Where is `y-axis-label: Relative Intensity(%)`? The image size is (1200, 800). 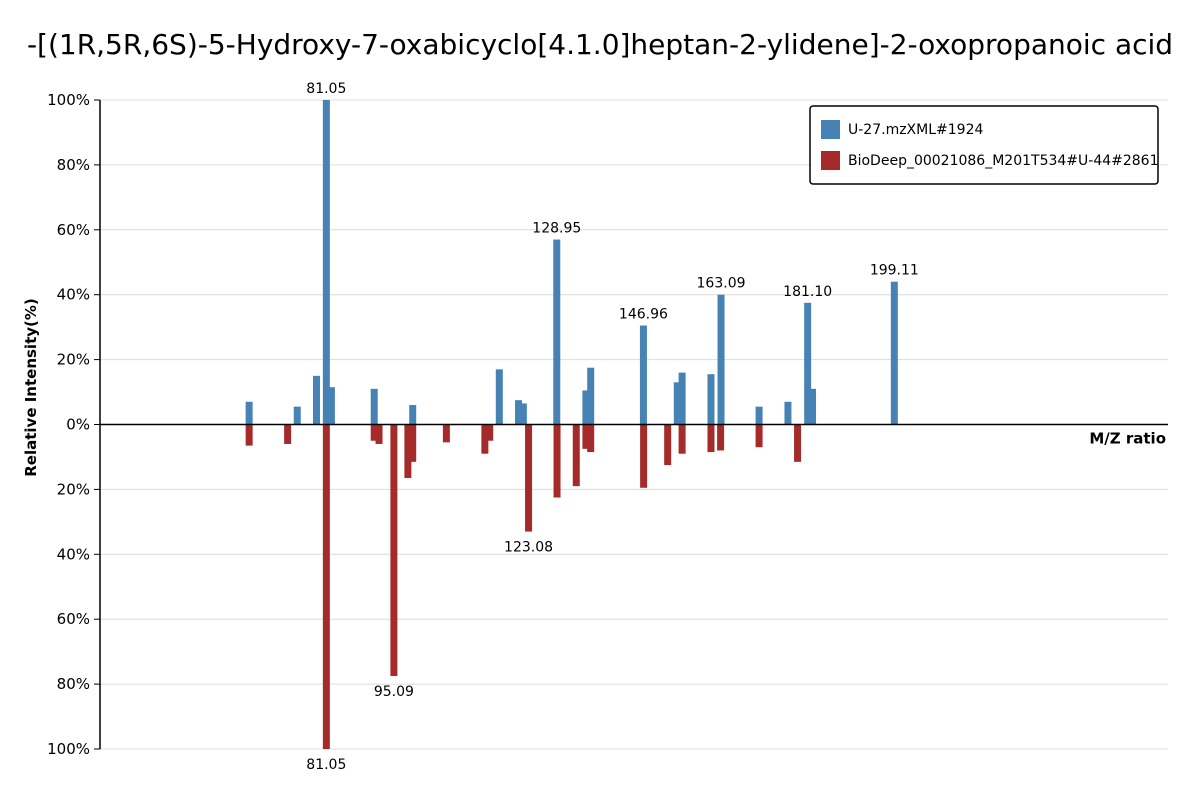
y-axis-label: Relative Intensity(%) is located at coordinates (31, 387).